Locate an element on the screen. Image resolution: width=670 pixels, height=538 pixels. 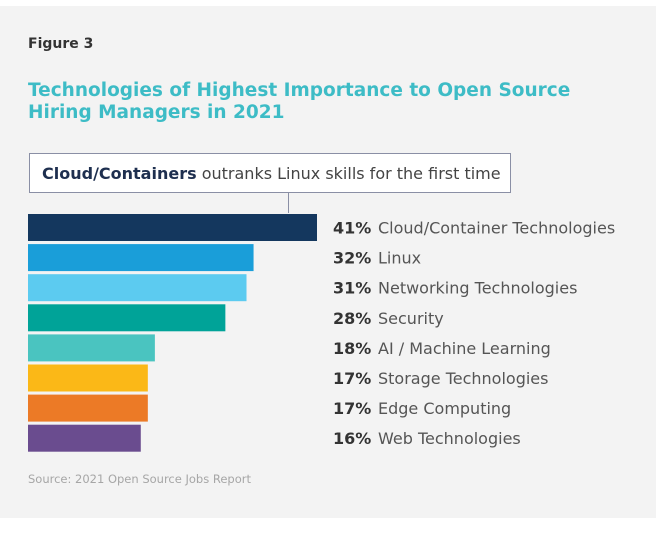
bar-value-label: 41% is located at coordinates (352, 228).